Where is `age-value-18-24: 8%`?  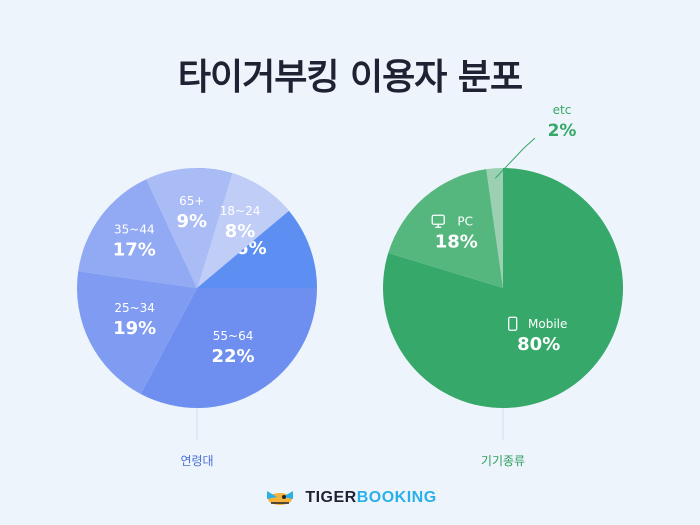 age-value-18-24: 8% is located at coordinates (240, 231).